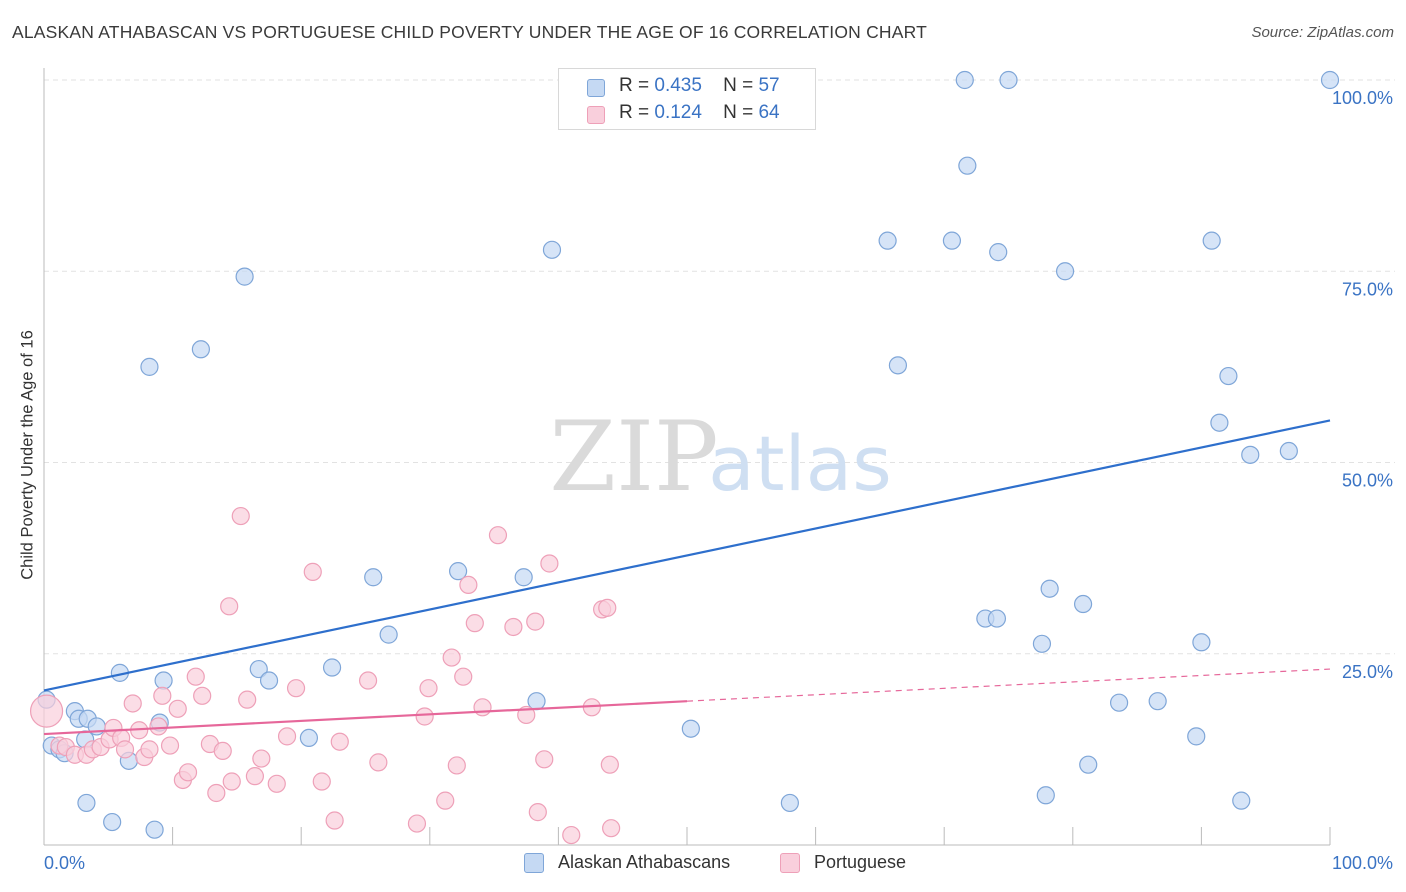 Image resolution: width=1406 pixels, height=892 pixels. I want to click on trend-line-portuguese, so click(1008, 685).